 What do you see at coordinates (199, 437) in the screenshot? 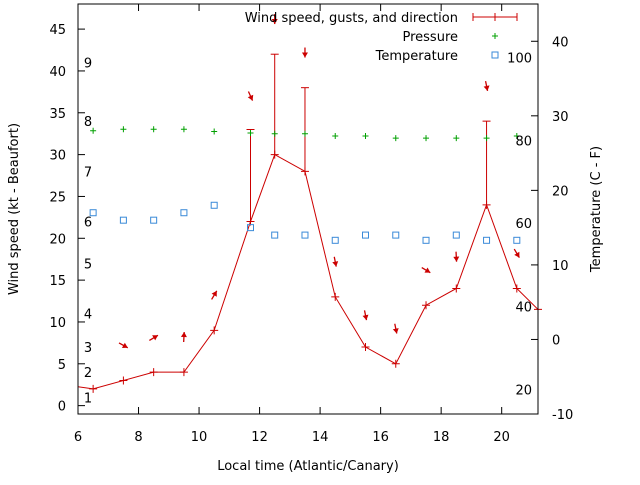
I see `x-tick-label: 10` at bounding box center [199, 437].